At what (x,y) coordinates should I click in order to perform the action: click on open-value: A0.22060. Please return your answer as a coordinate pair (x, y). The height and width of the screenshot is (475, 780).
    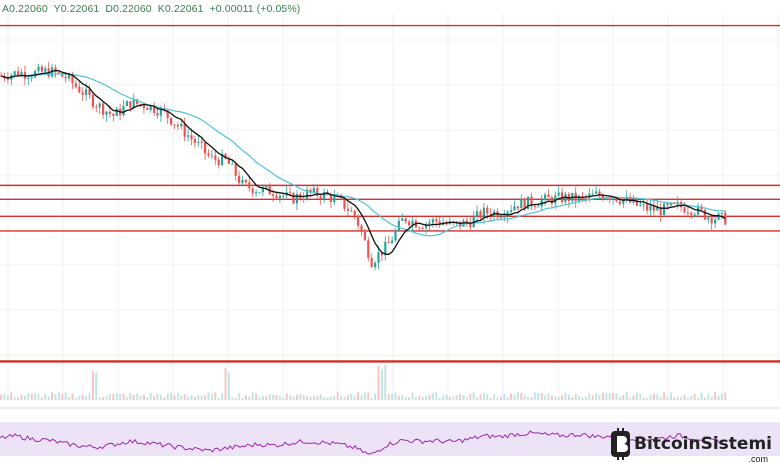
    Looking at the image, I should click on (25, 9).